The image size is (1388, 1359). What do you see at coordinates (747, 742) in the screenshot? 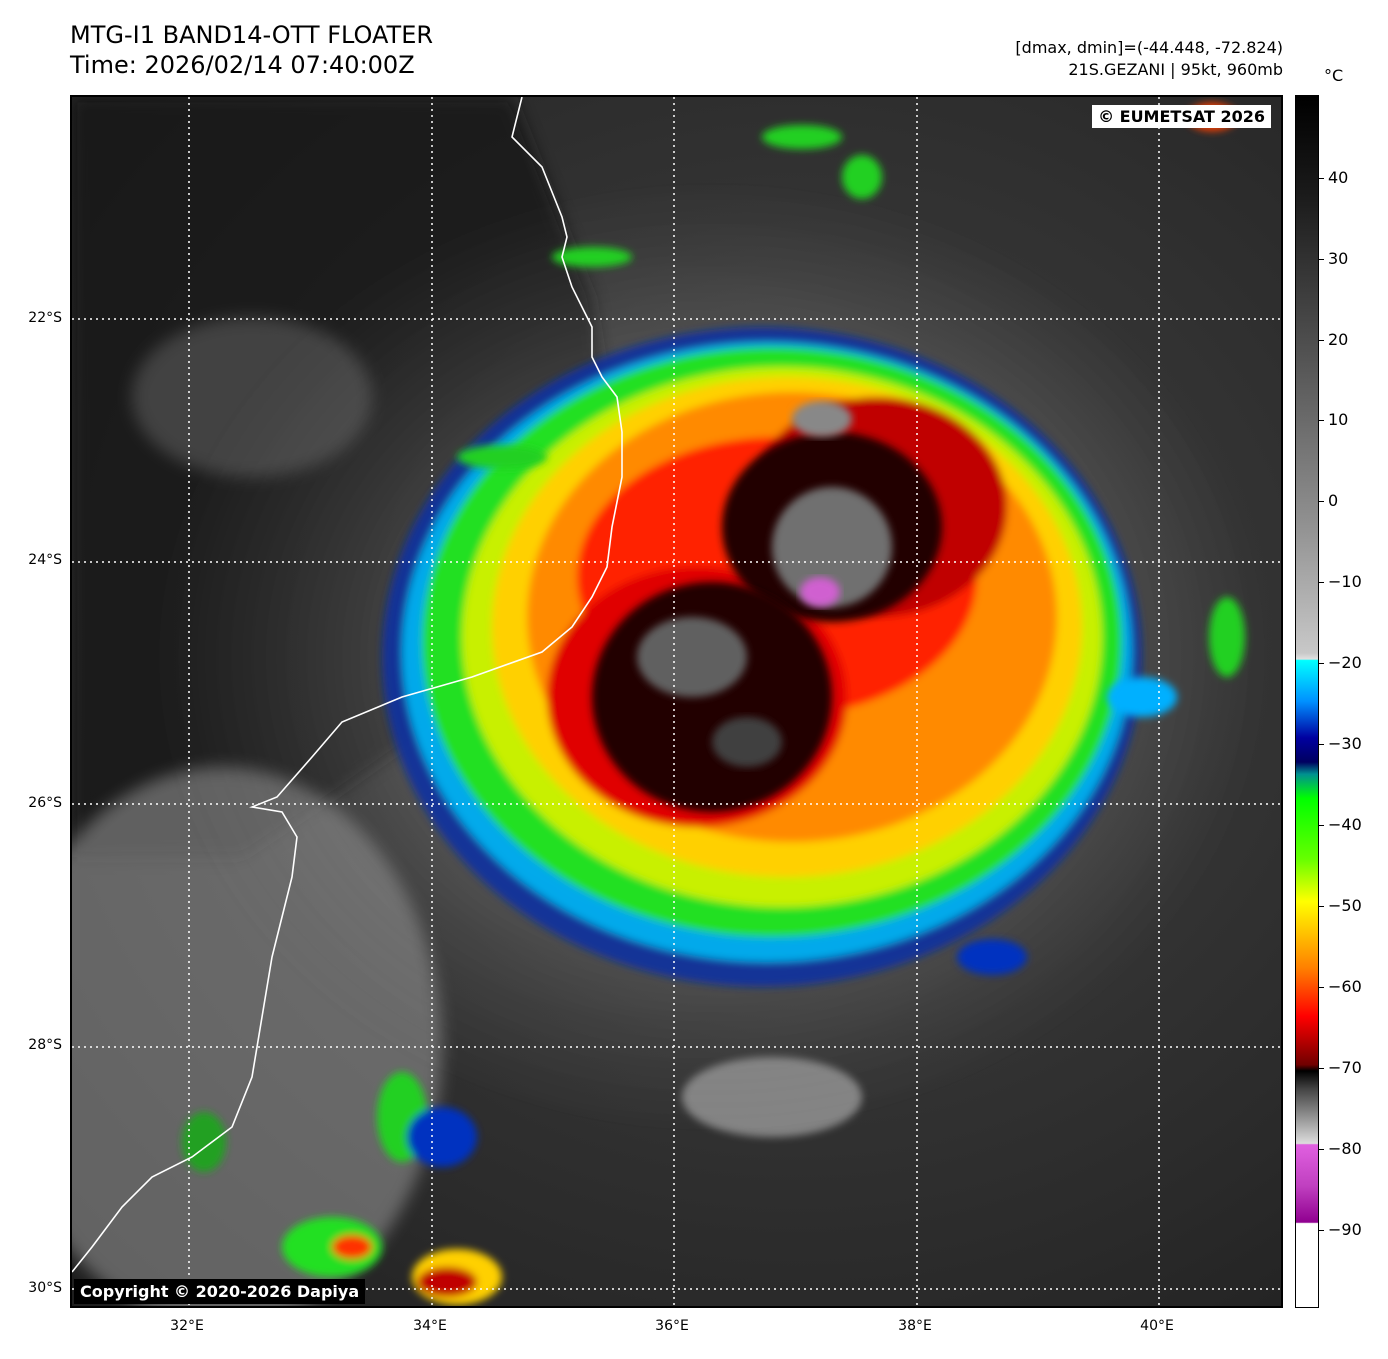
I see `cold-cell-southeast` at bounding box center [747, 742].